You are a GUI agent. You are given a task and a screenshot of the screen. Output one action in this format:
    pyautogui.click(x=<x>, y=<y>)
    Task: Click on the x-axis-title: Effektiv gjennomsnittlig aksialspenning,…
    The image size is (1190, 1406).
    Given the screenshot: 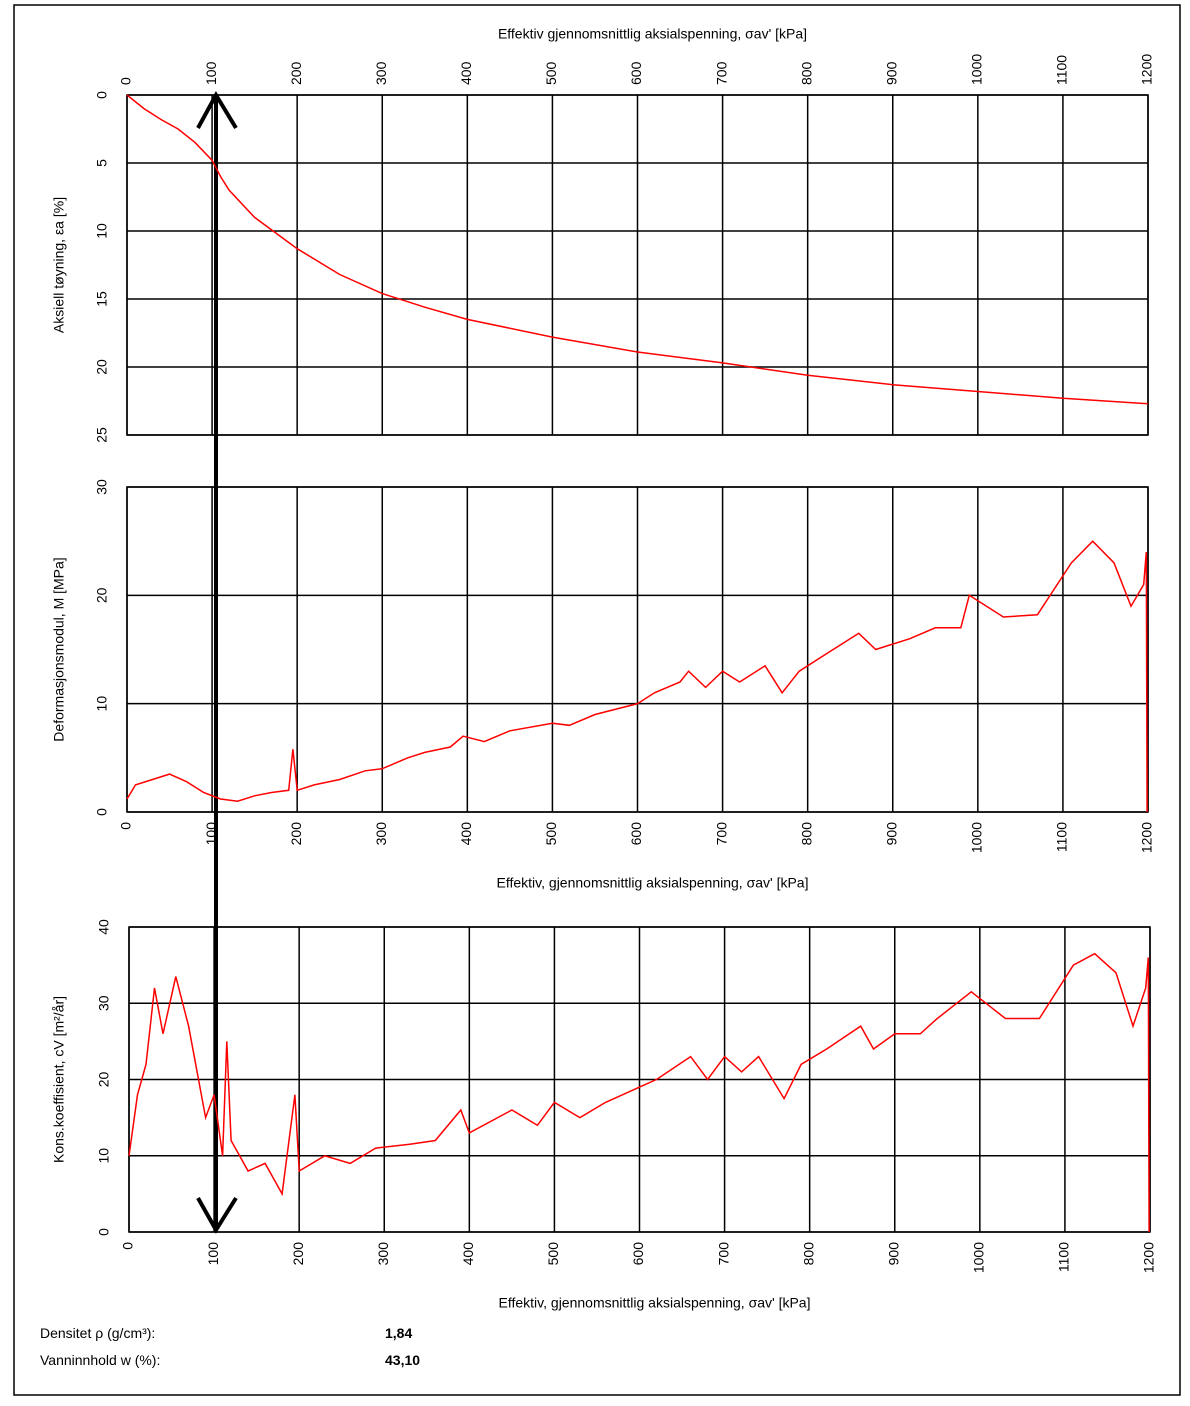 What is the action you would take?
    pyautogui.click(x=652, y=34)
    